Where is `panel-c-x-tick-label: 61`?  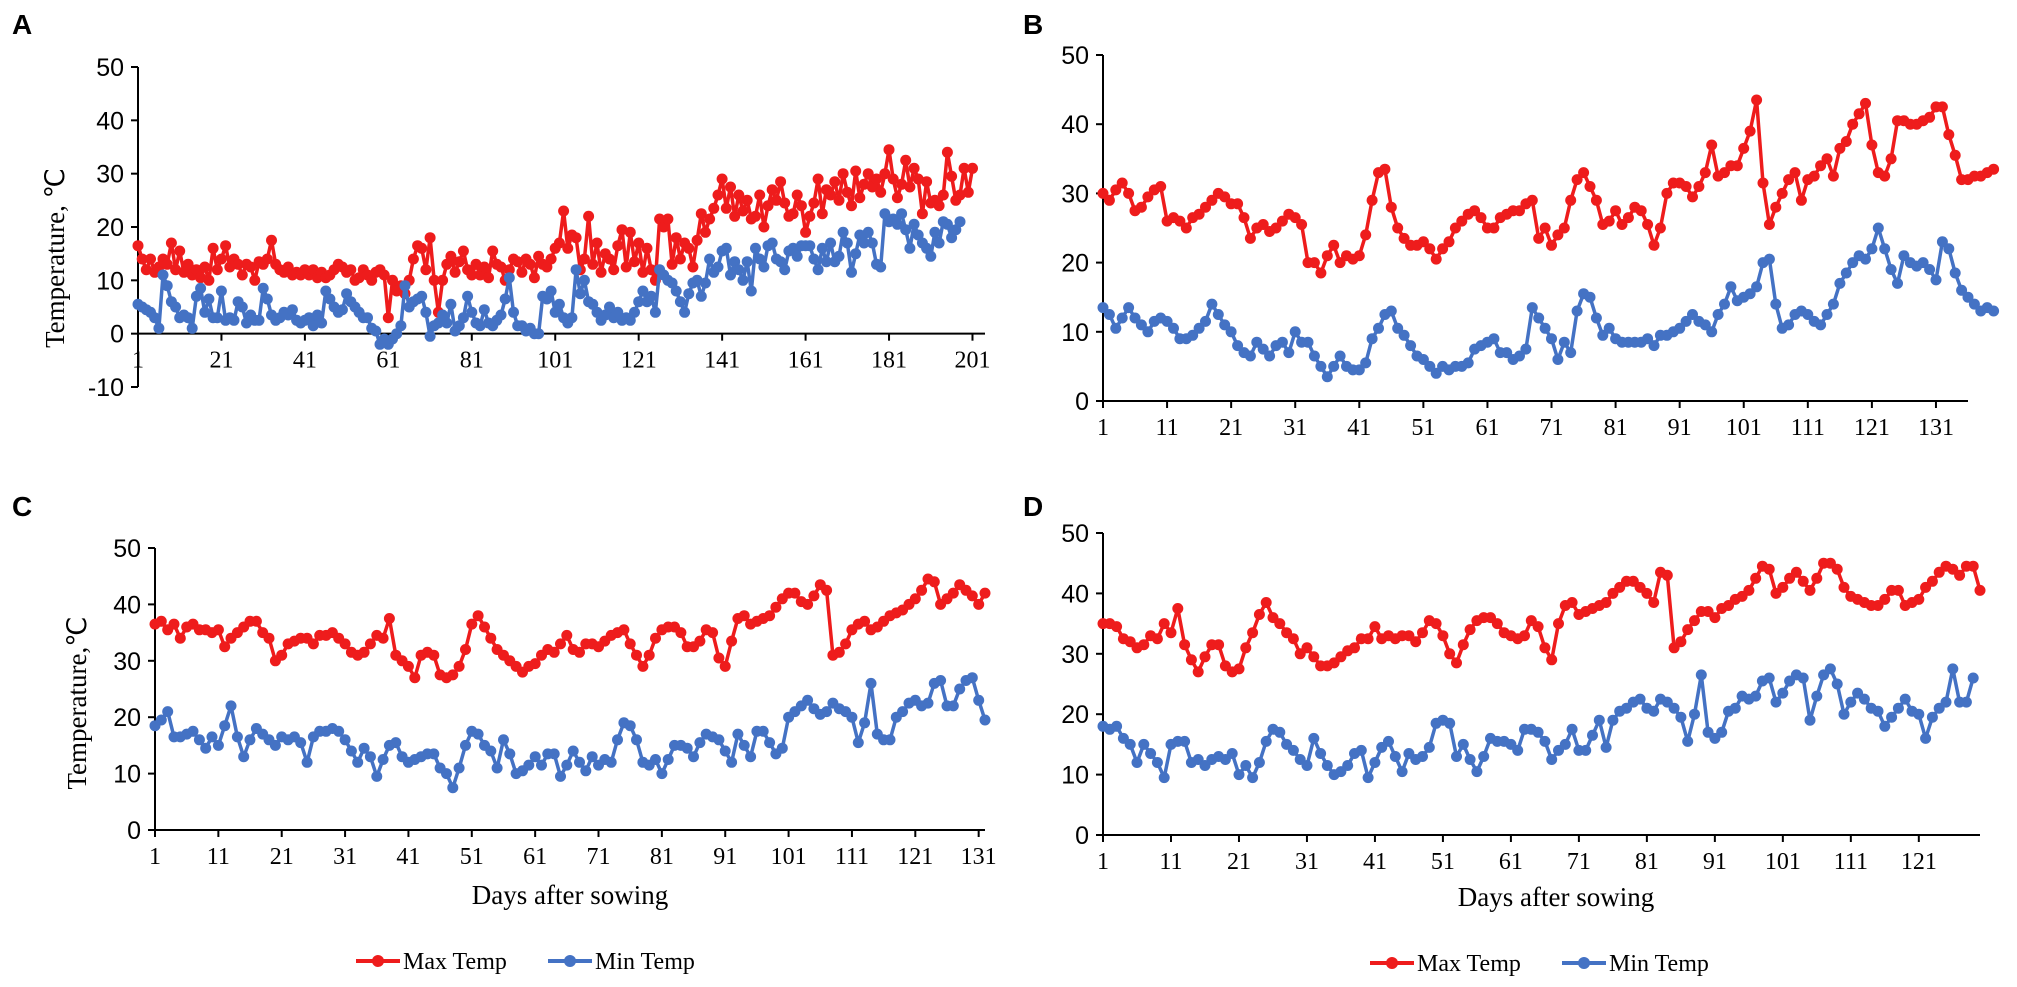 panel-c-x-tick-label: 61 is located at coordinates (535, 857).